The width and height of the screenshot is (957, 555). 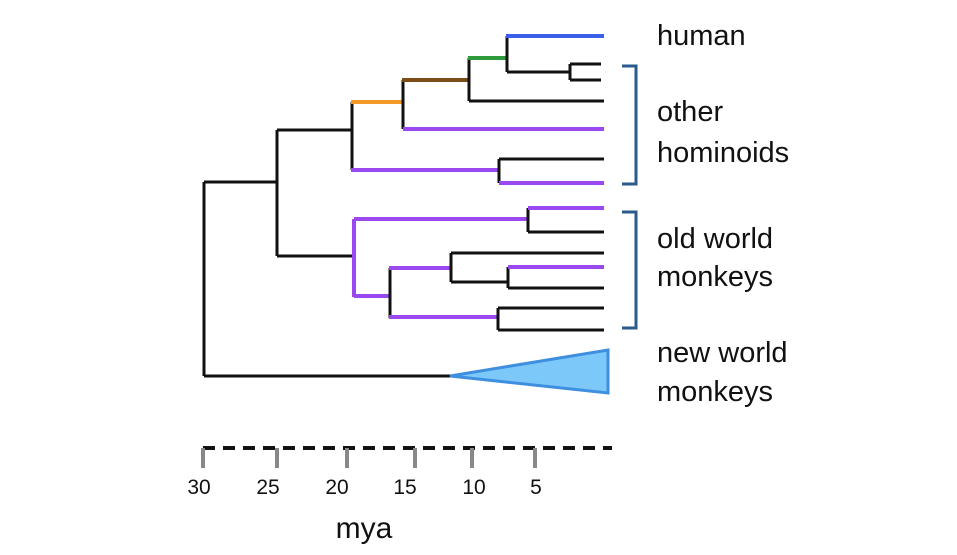 I want to click on axis-label: mya, so click(x=364, y=528).